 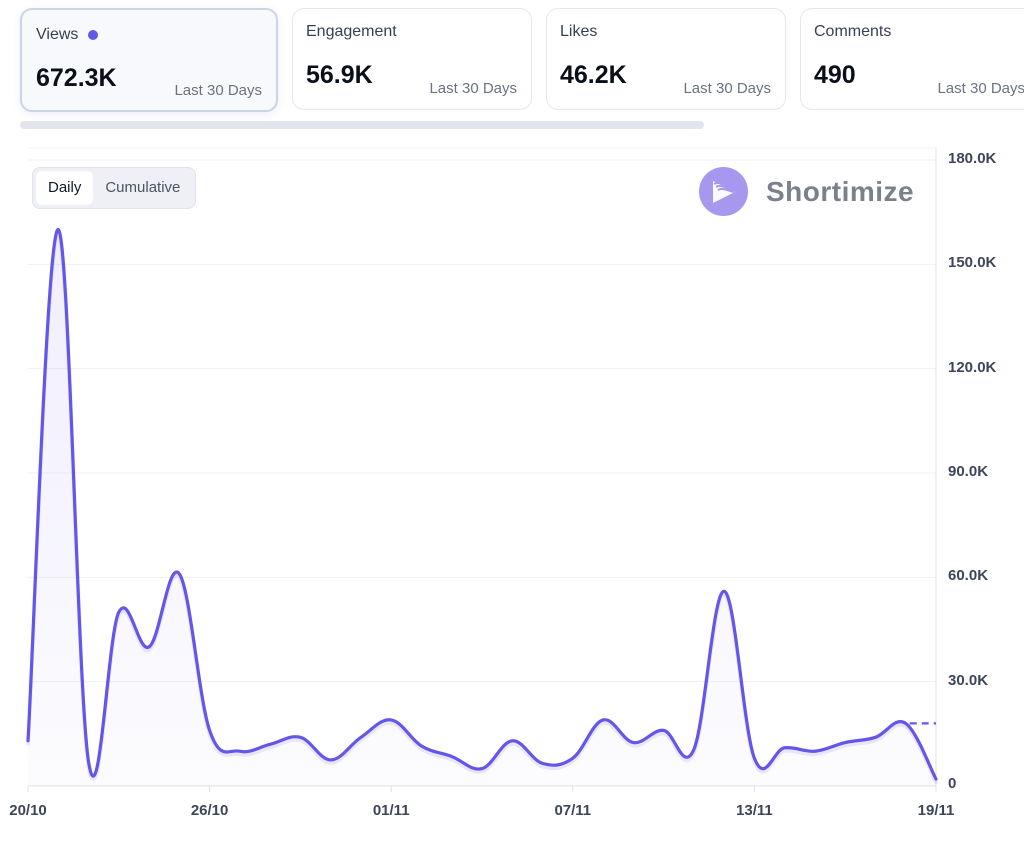 I want to click on y-tick-label: 90.0K, so click(x=968, y=471).